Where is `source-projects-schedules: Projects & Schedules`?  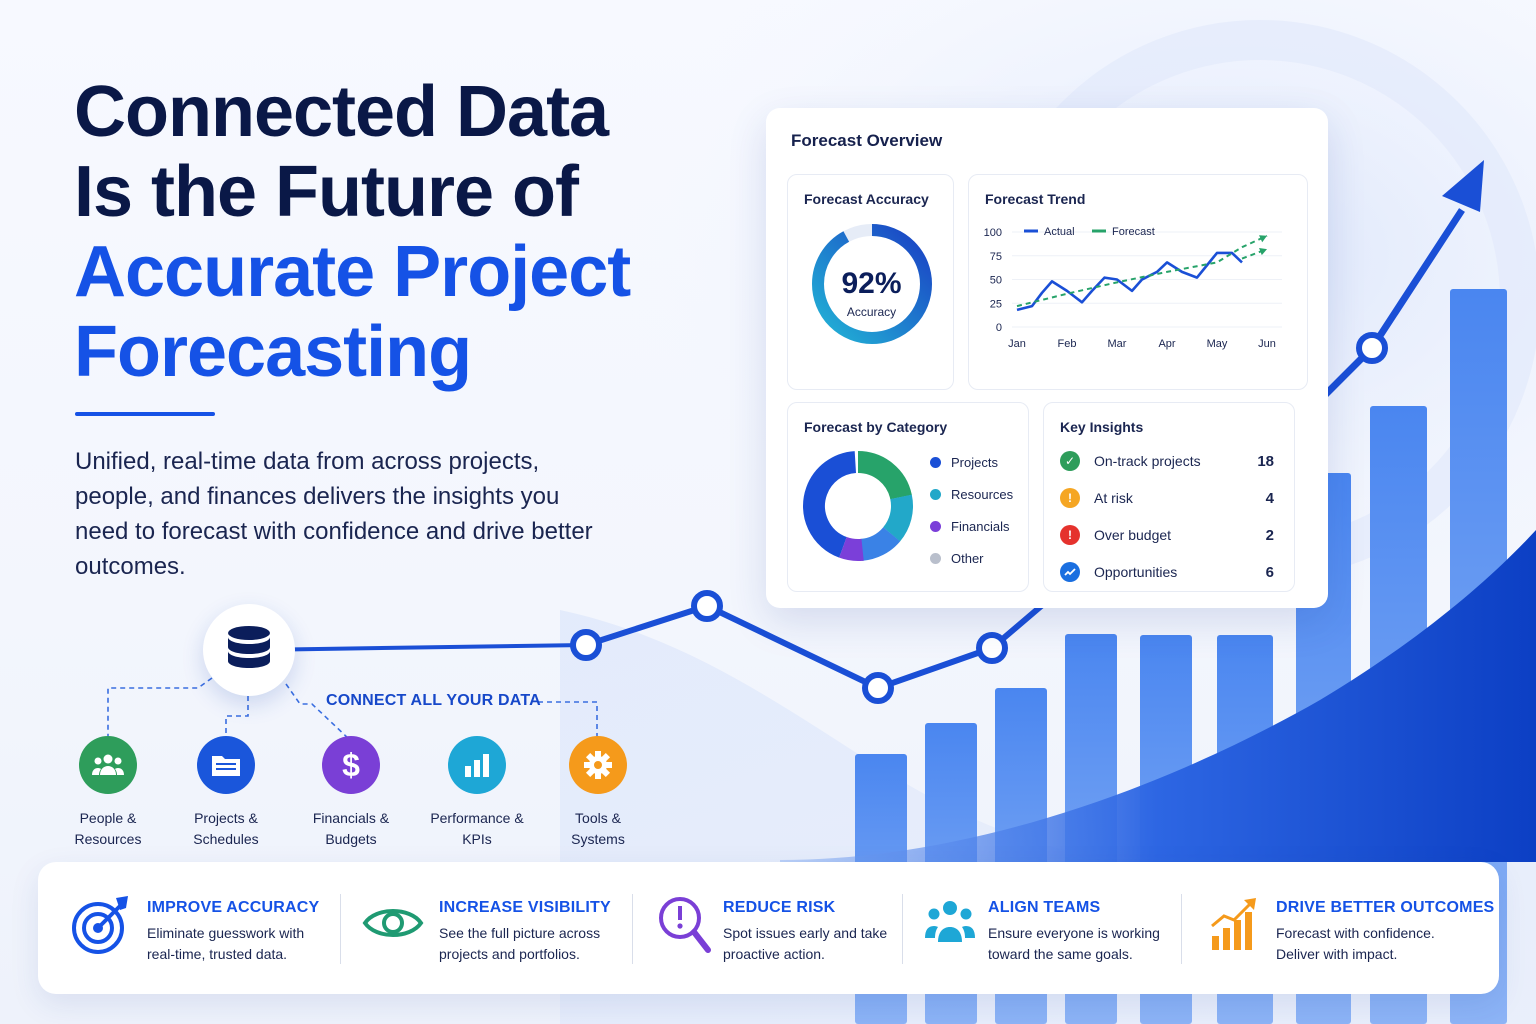
source-projects-schedules: Projects & Schedules is located at coordinates (226, 793).